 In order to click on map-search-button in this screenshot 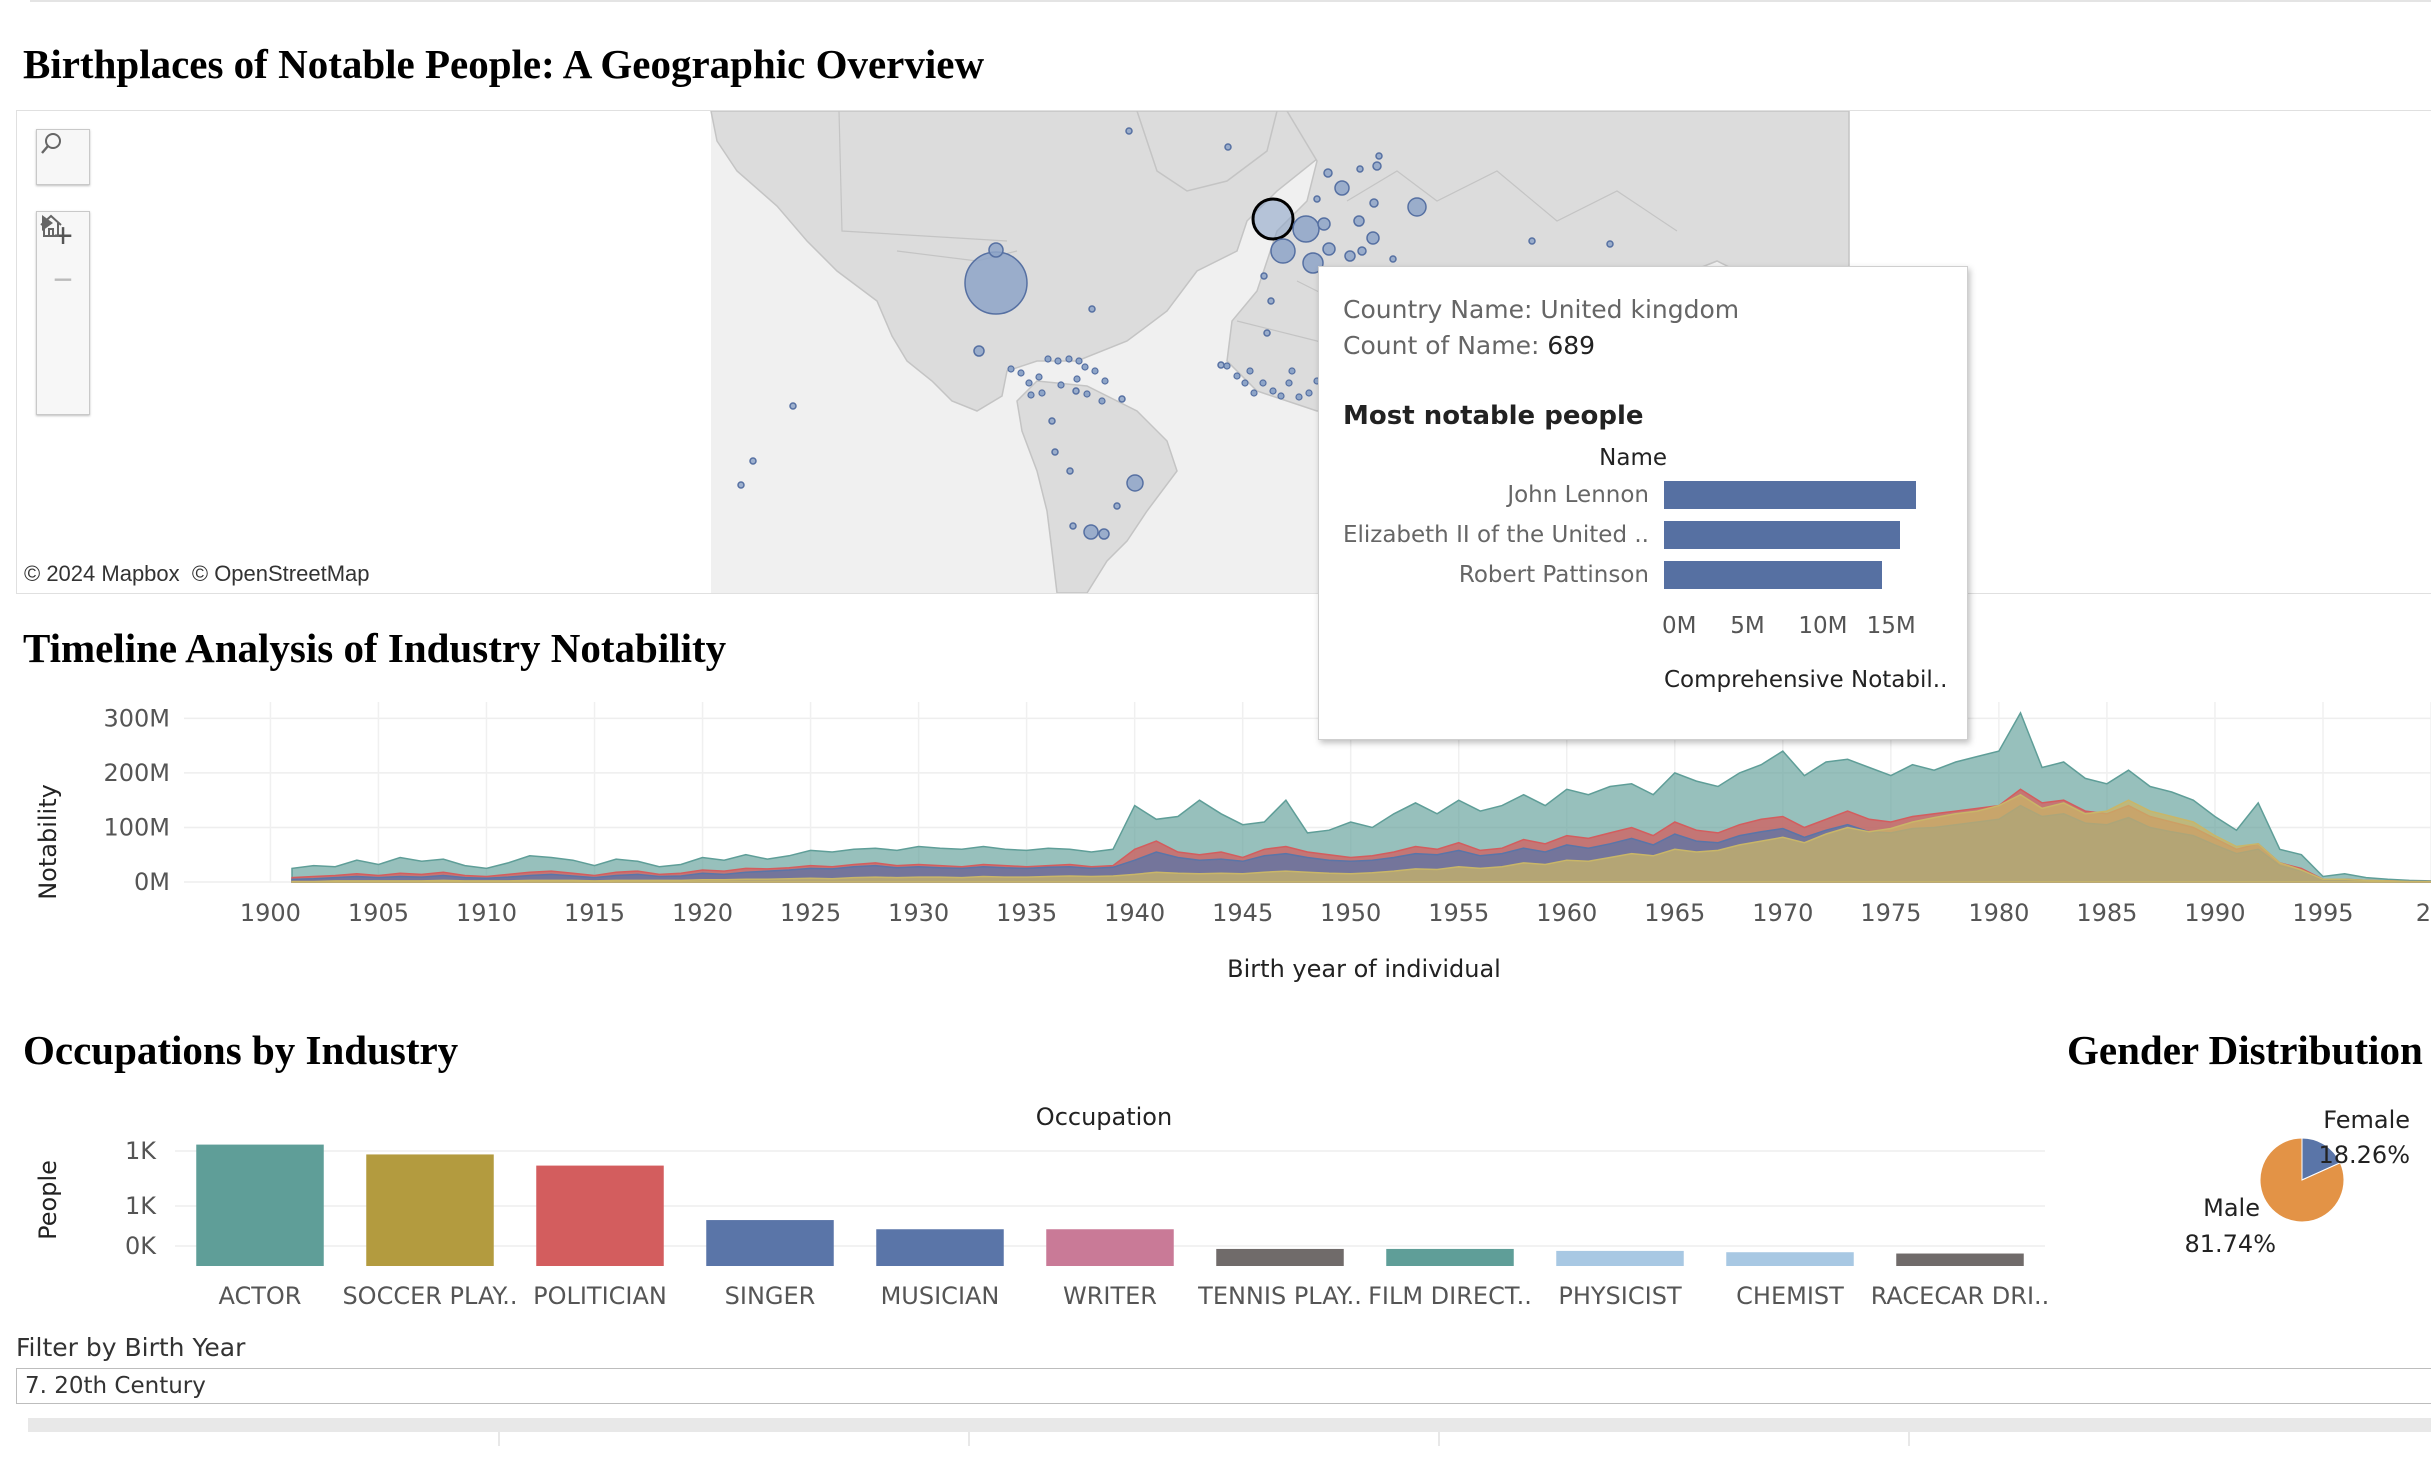, I will do `click(63, 157)`.